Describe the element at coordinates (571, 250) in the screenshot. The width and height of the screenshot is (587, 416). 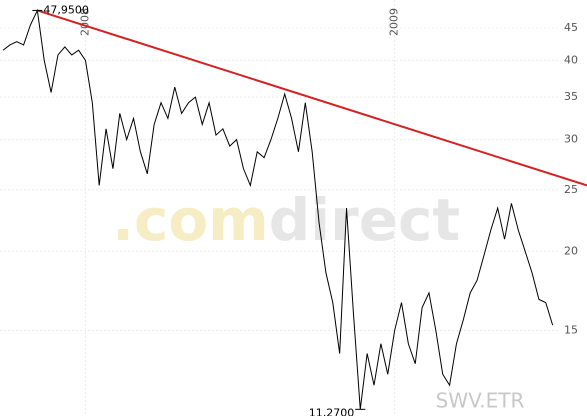
I see `y-tick-label: 20` at that location.